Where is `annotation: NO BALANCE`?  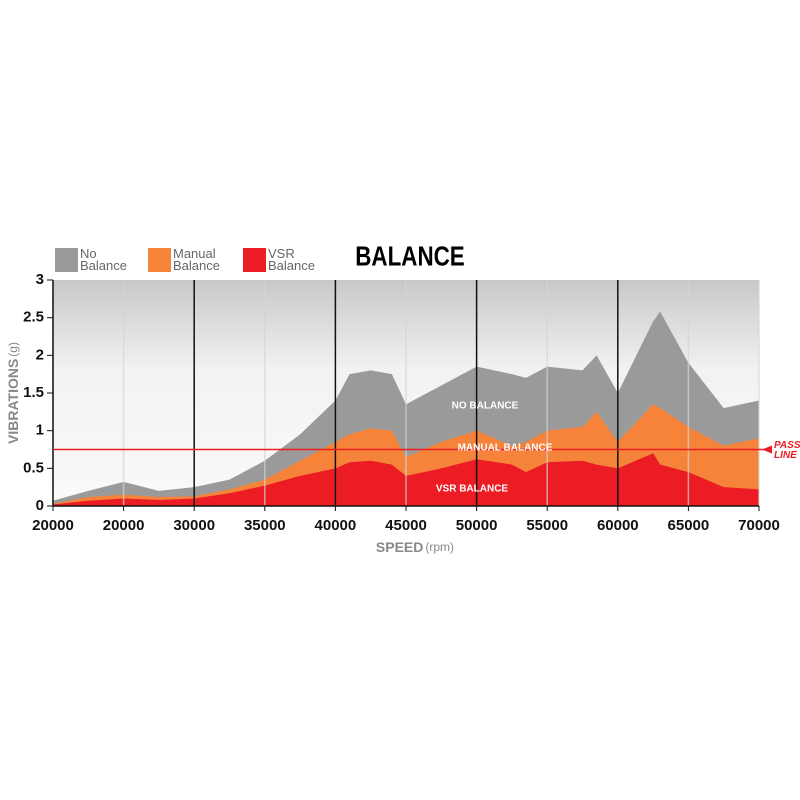
annotation: NO BALANCE is located at coordinates (485, 406).